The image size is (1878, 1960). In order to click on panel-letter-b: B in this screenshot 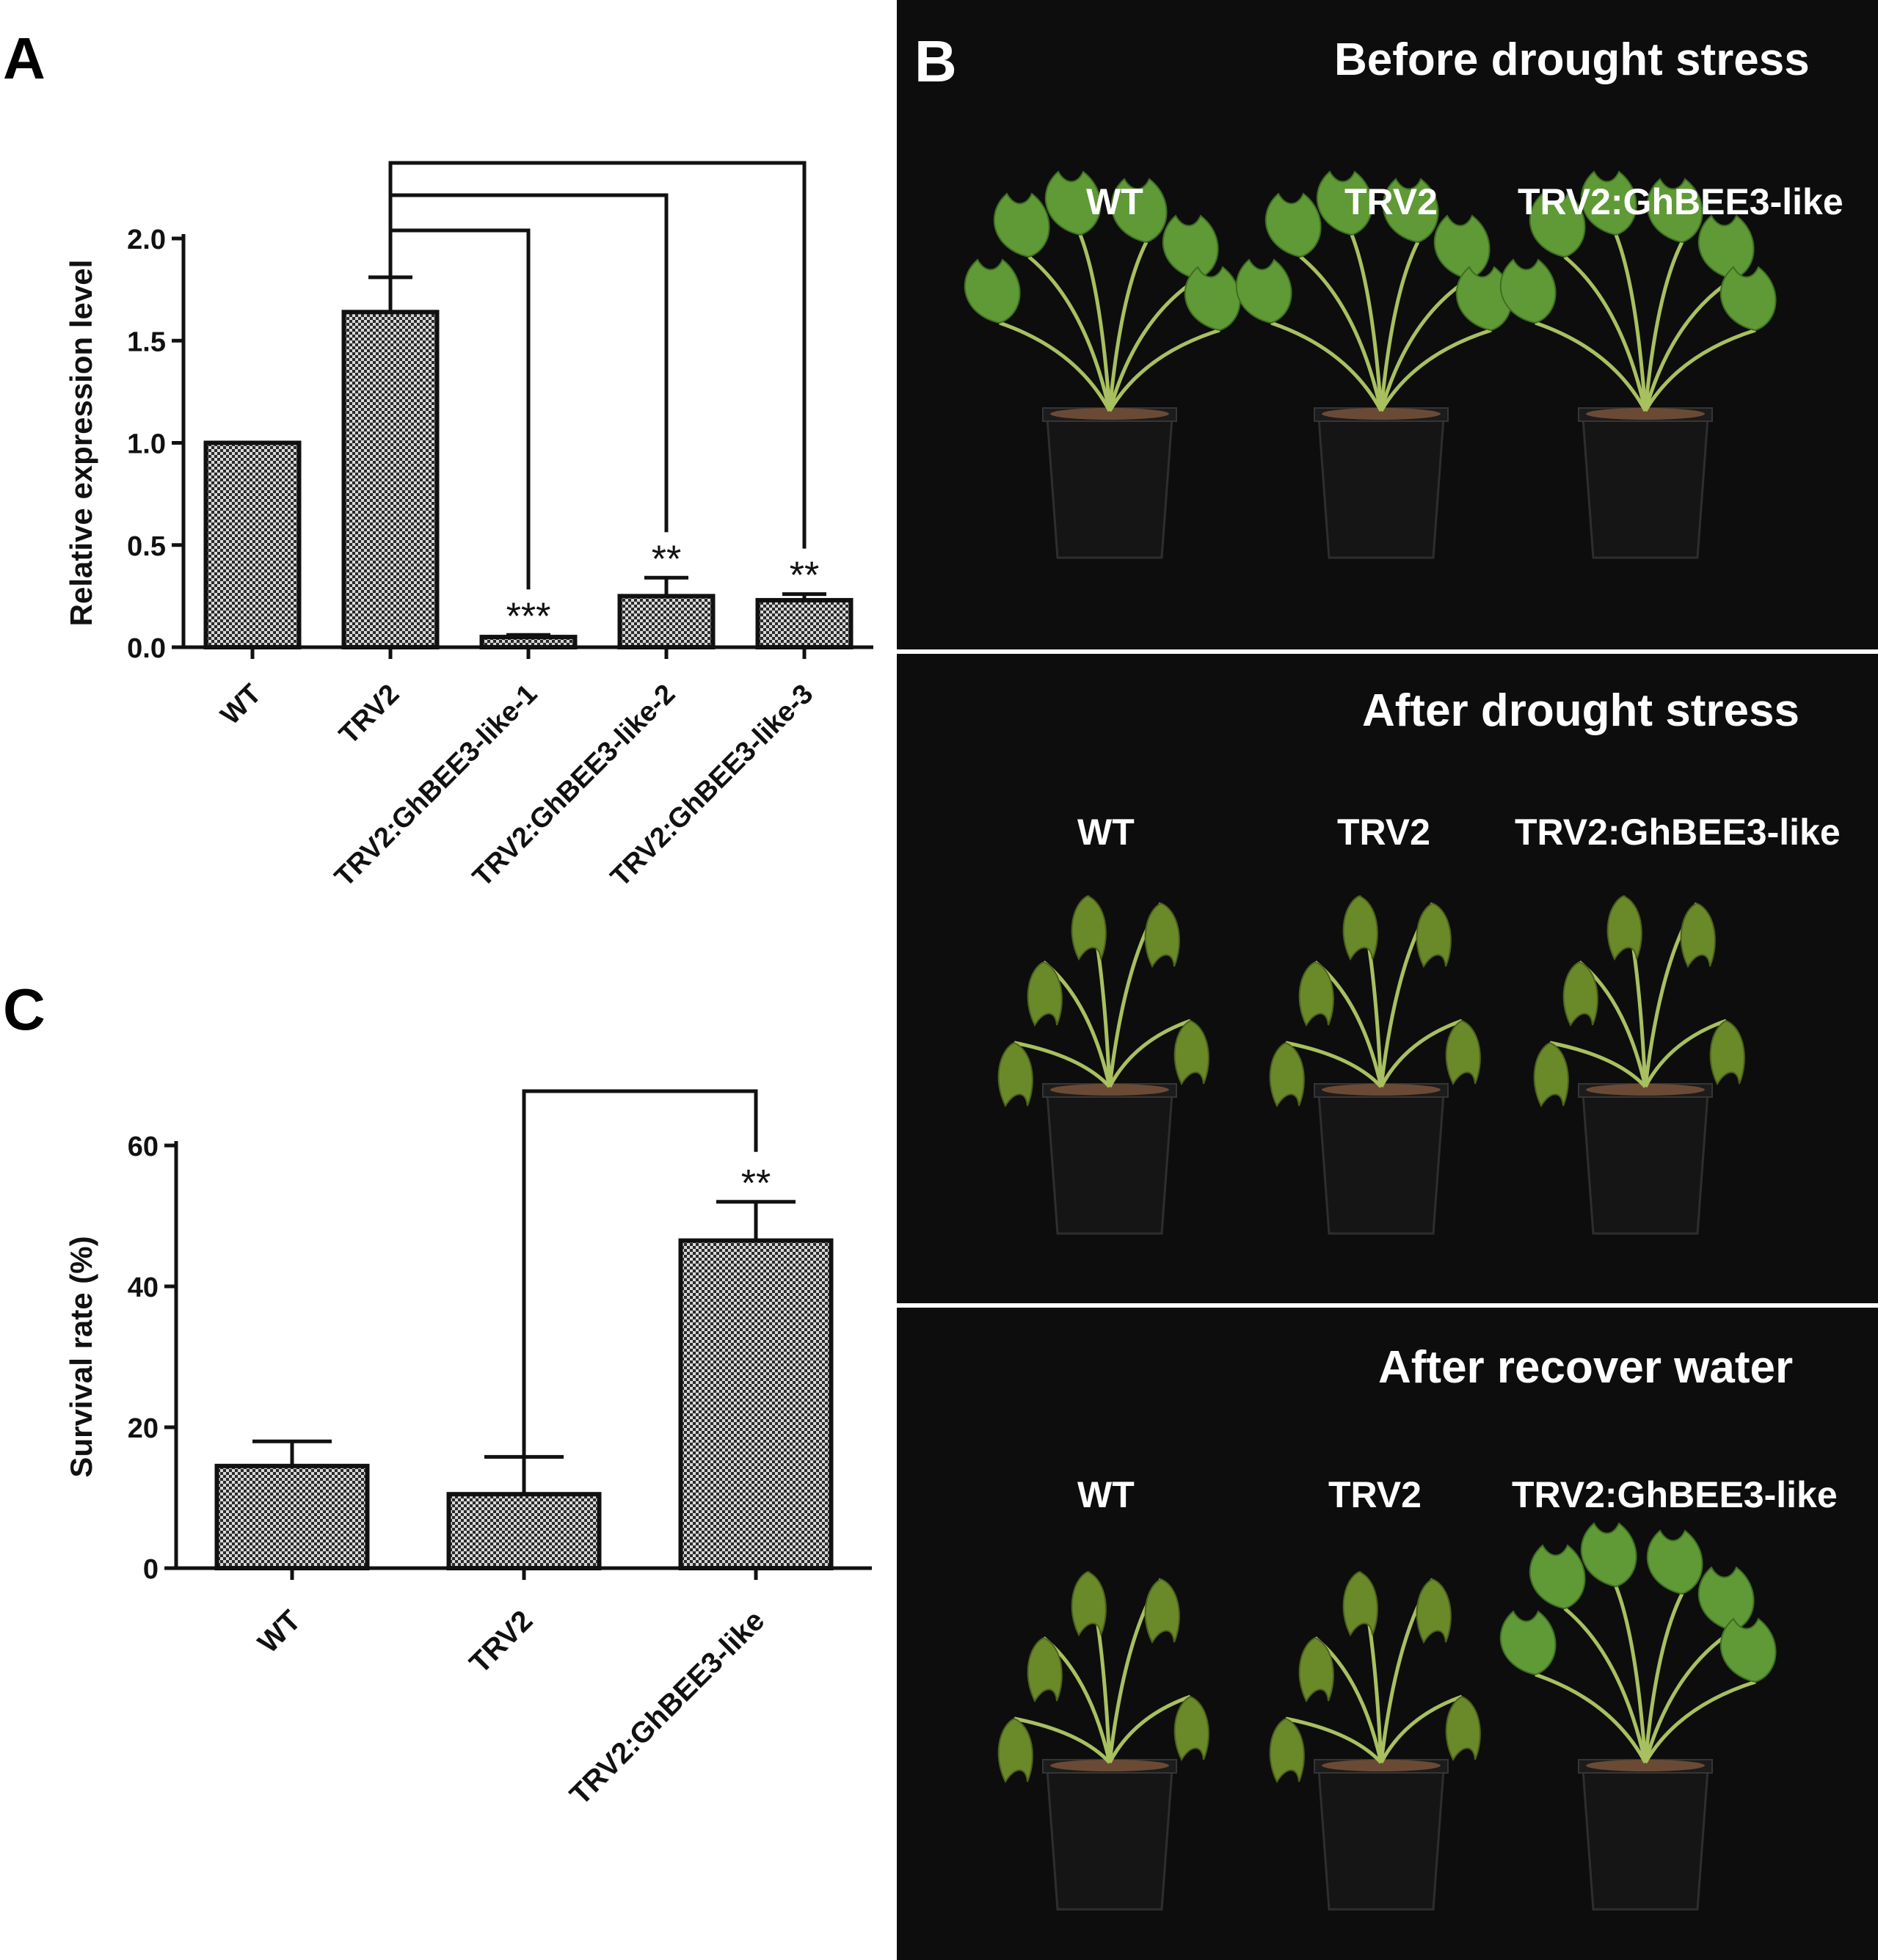, I will do `click(936, 61)`.